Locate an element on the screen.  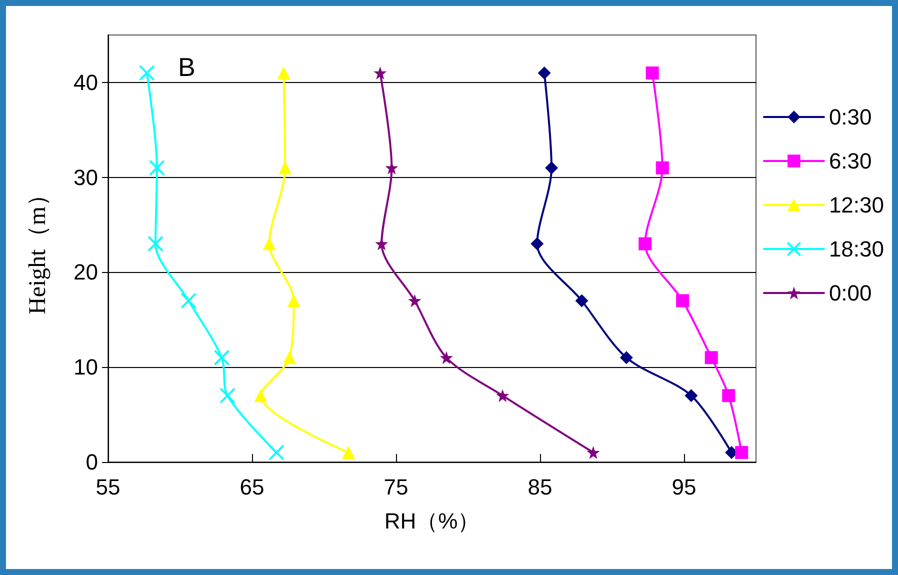
y-axis-title: Height（m） is located at coordinates (38, 248).